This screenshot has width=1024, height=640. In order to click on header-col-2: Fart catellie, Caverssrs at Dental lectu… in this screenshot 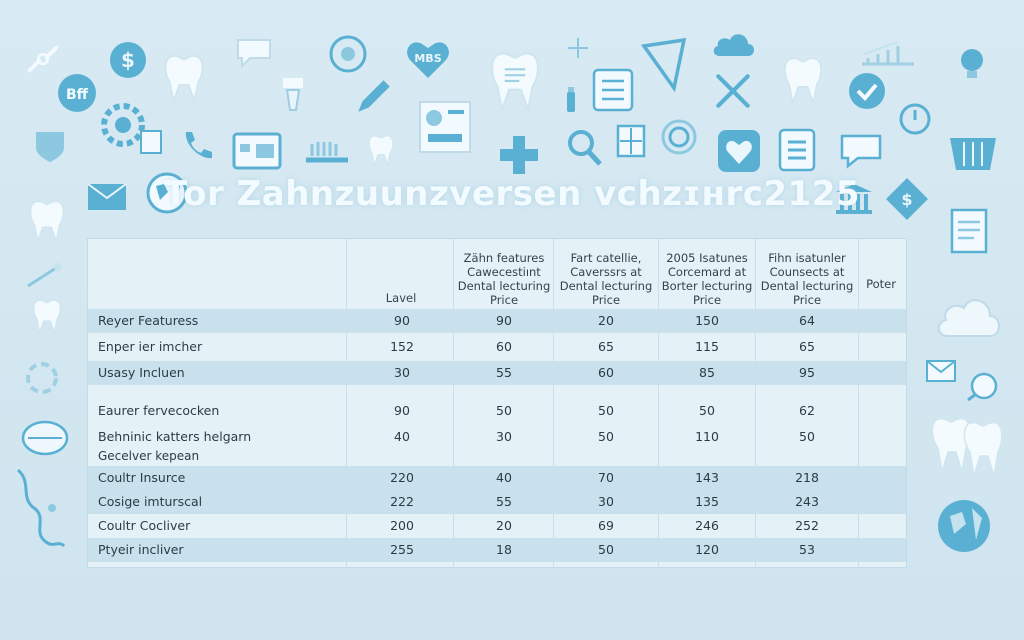, I will do `click(606, 279)`.